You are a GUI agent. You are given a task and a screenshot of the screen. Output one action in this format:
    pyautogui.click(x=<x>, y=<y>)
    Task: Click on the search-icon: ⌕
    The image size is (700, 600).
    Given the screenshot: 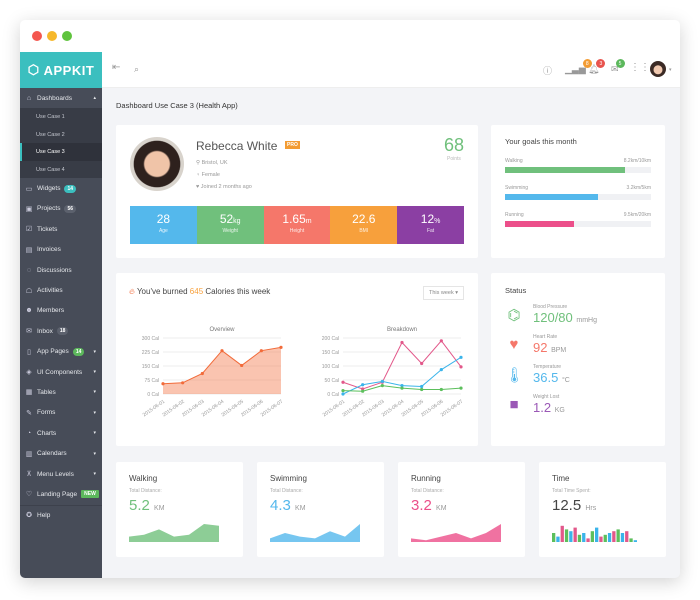 What is the action you would take?
    pyautogui.click(x=137, y=69)
    